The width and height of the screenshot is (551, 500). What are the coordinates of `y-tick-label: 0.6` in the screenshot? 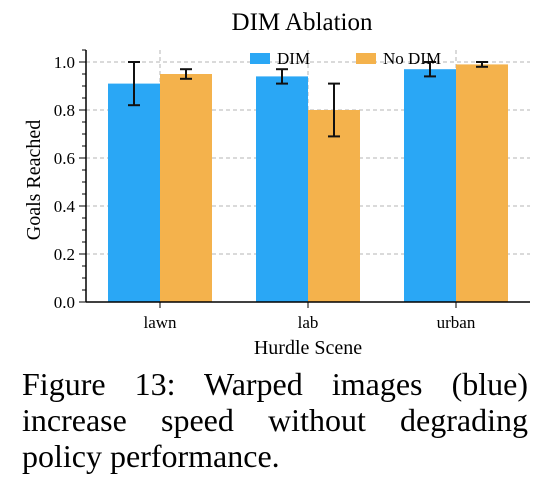 It's located at (64, 158).